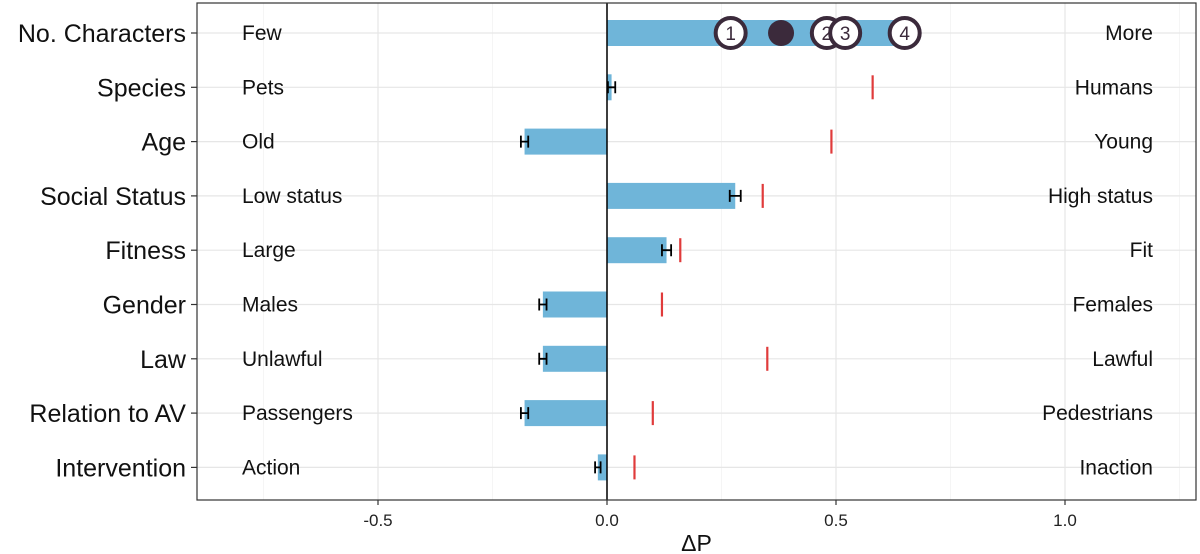  I want to click on category-label: Relation to AV, so click(107, 414).